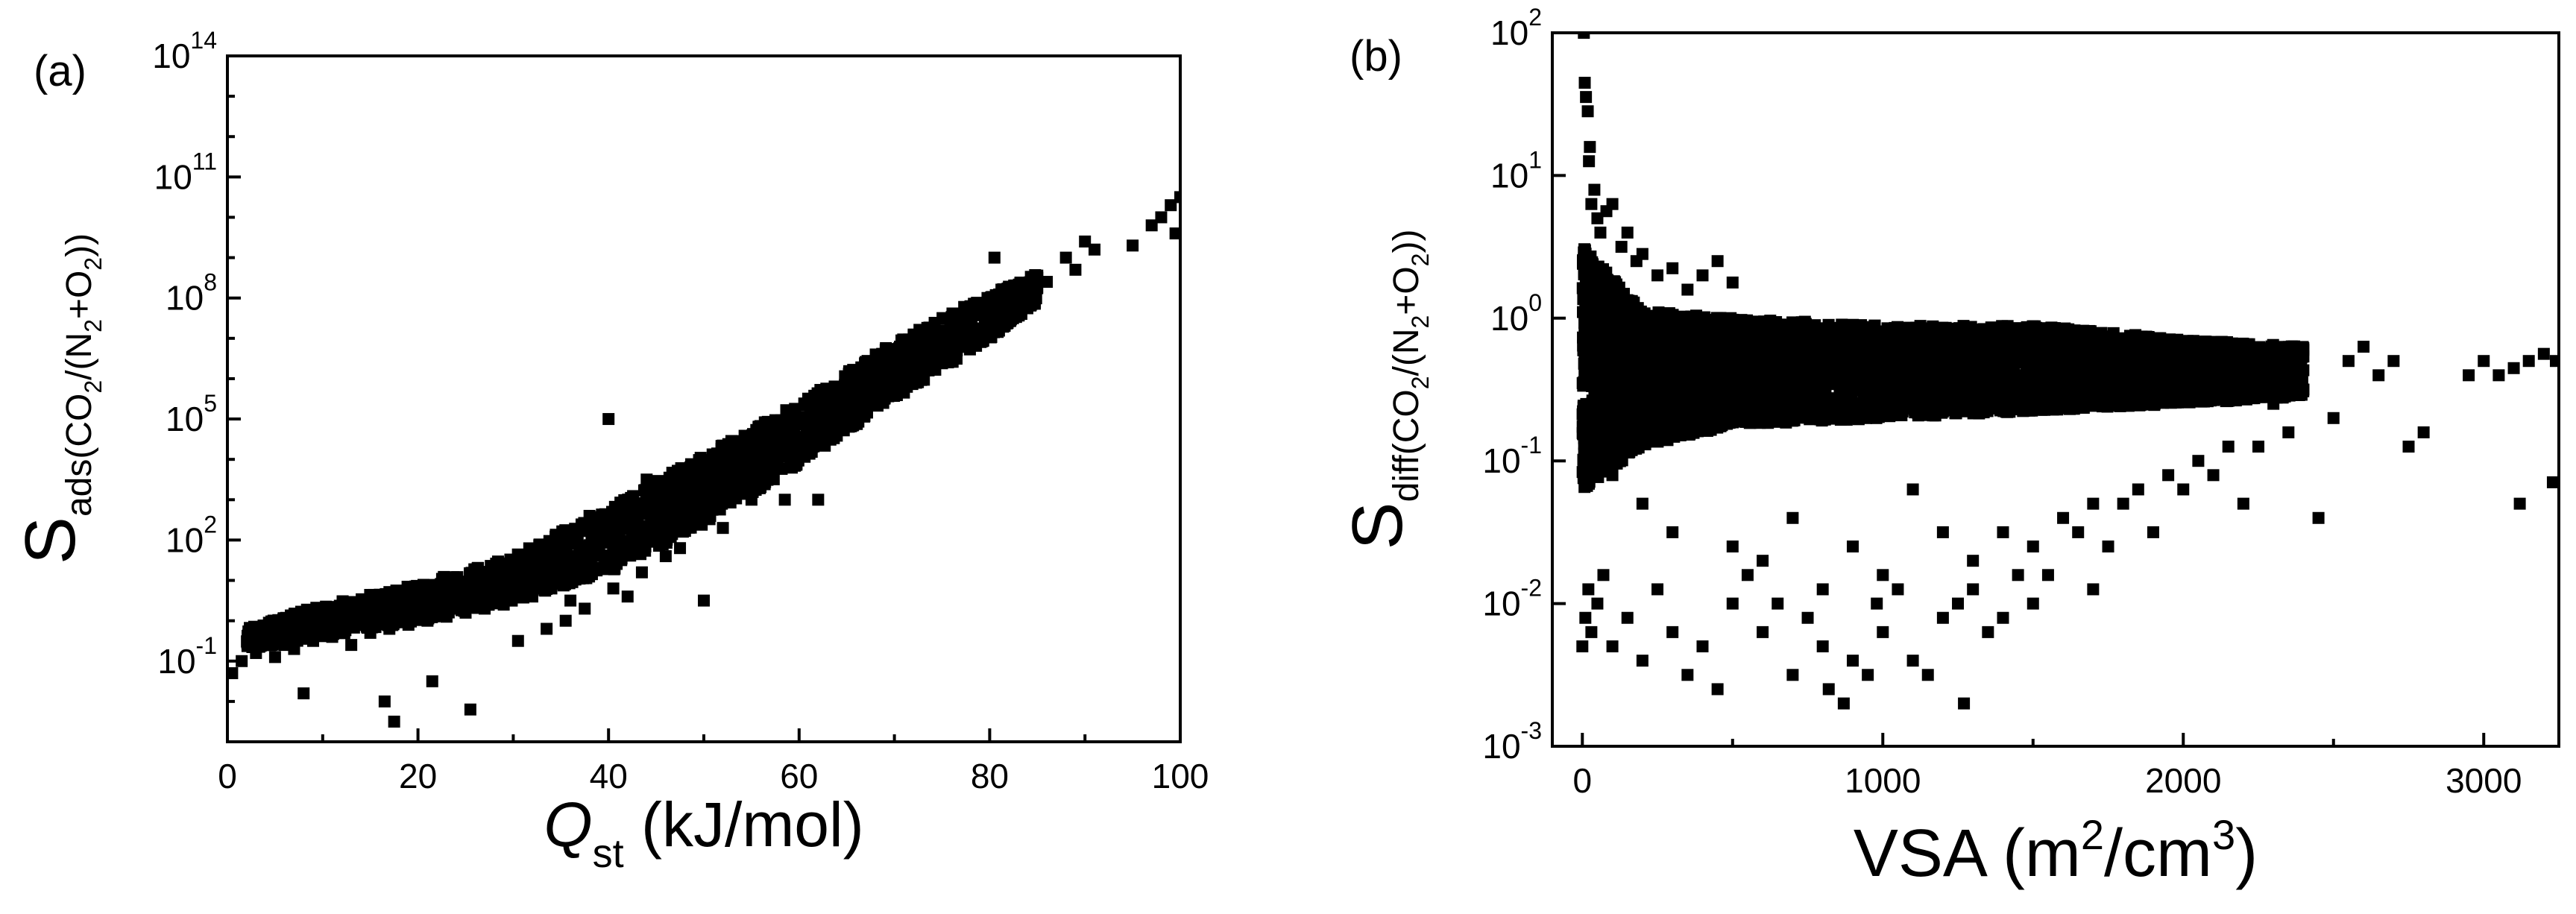 The height and width of the screenshot is (914, 2576). I want to click on y-title-sub5: +O, so click(79, 295).